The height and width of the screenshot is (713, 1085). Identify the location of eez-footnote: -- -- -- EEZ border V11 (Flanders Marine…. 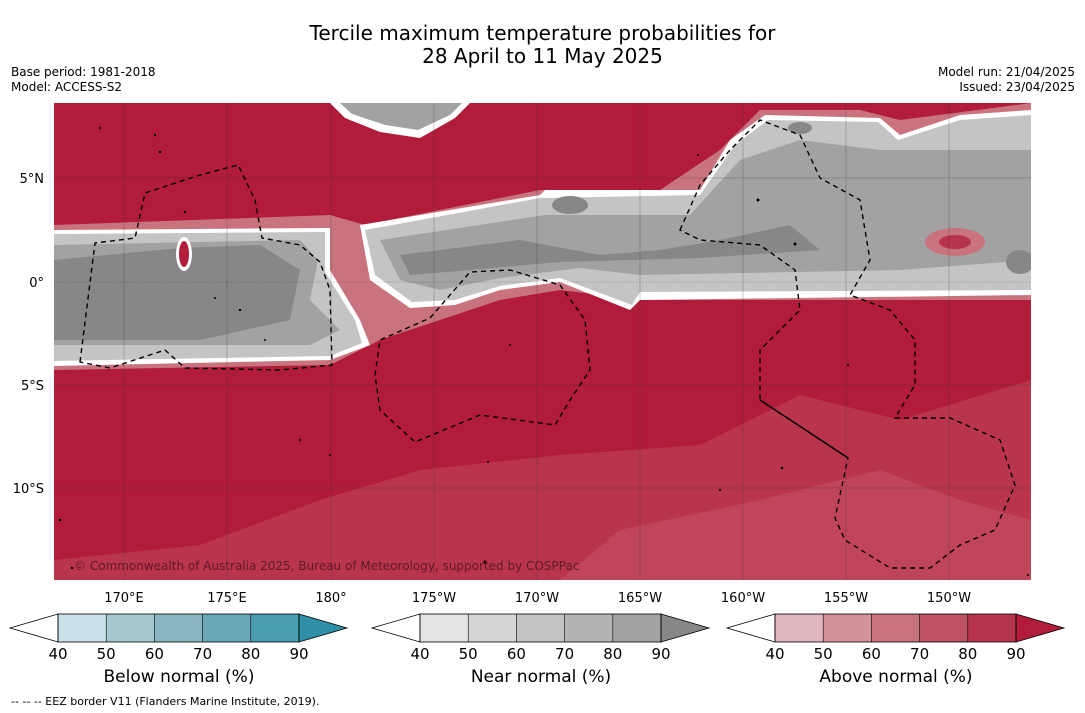
(165, 701).